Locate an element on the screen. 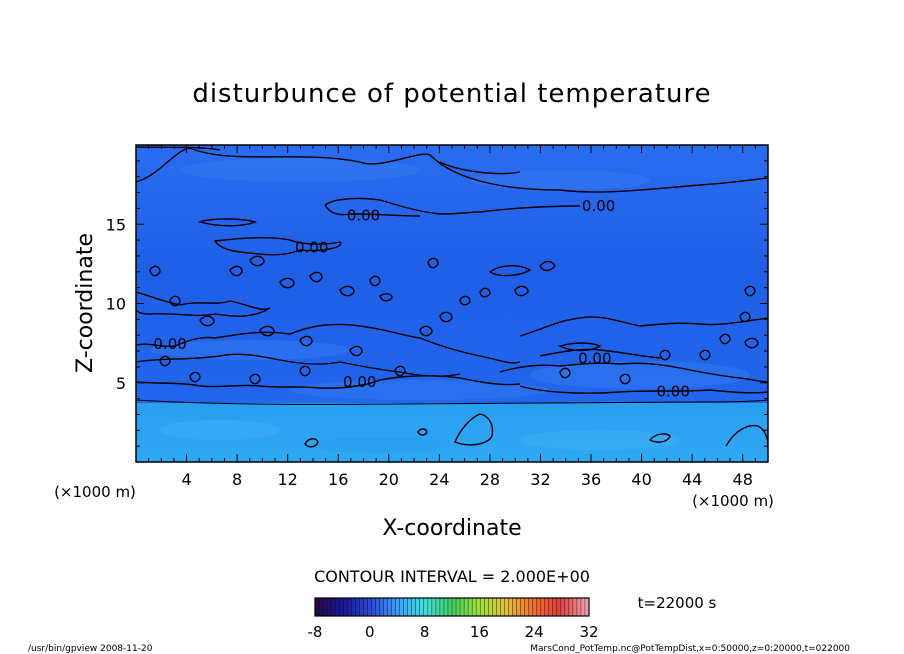 This screenshot has height=654, width=904. colorbar-frame is located at coordinates (452, 607).